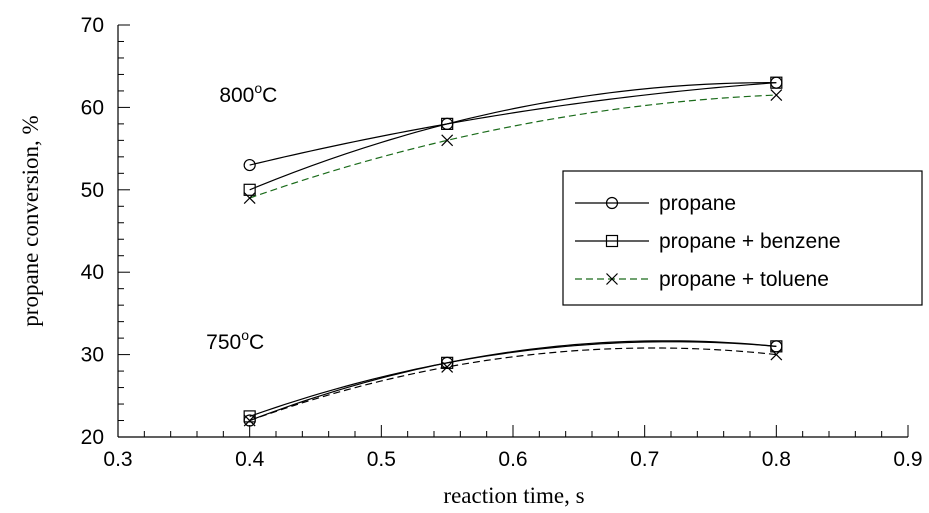 The height and width of the screenshot is (513, 929). Describe the element at coordinates (92, 437) in the screenshot. I see `y-tick-label: 20` at that location.